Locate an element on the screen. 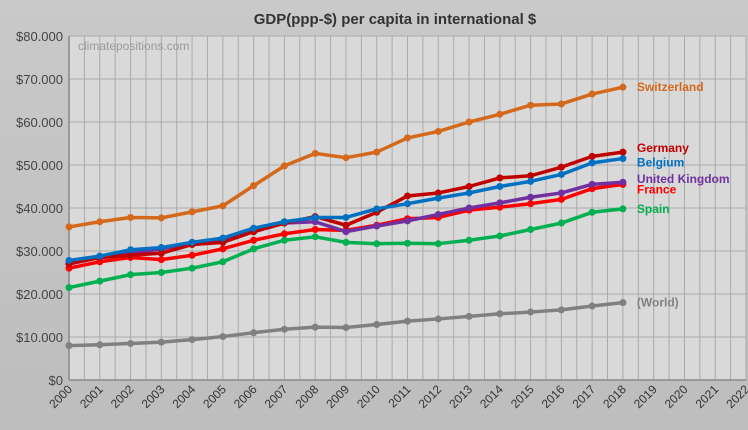 The width and height of the screenshot is (748, 430). x-tick-label: 2005 is located at coordinates (214, 396).